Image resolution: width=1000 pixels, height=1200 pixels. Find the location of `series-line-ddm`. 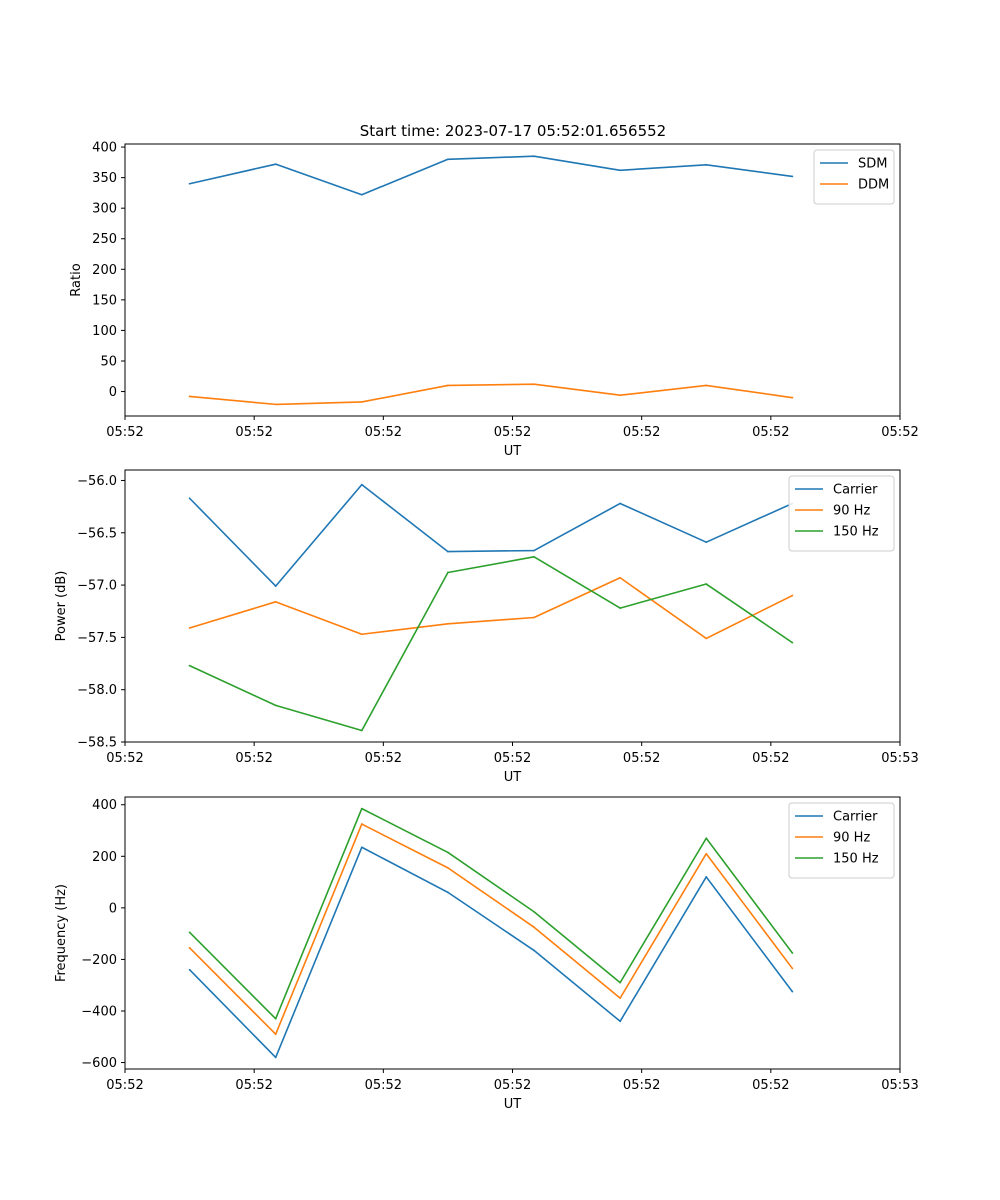

series-line-ddm is located at coordinates (491, 394).